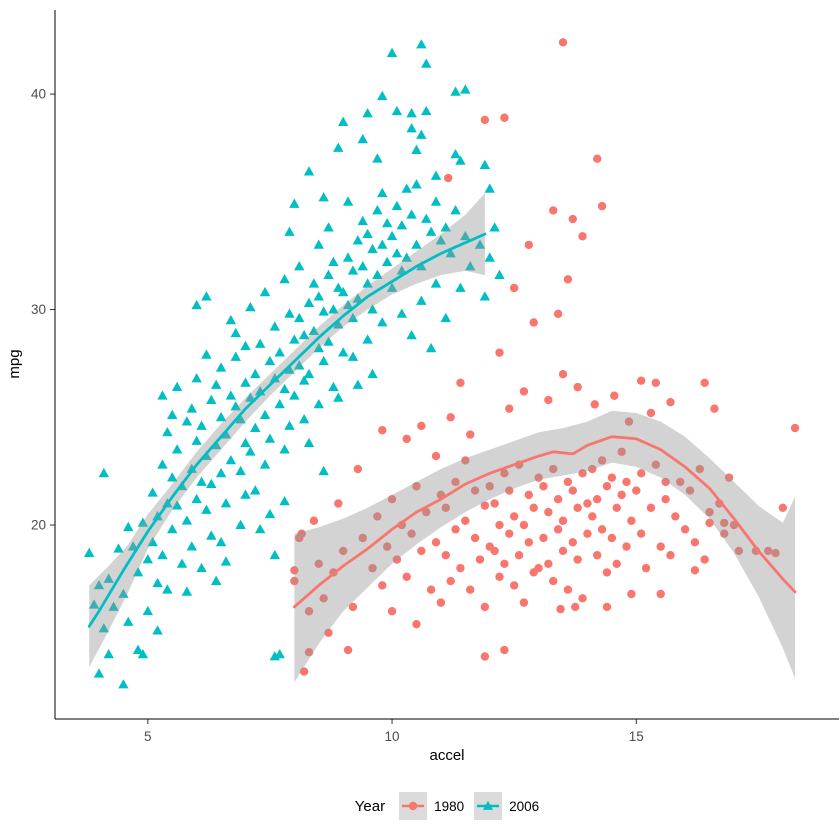 This screenshot has height=840, width=840. I want to click on legend-key-marker-triangle, so click(488, 805).